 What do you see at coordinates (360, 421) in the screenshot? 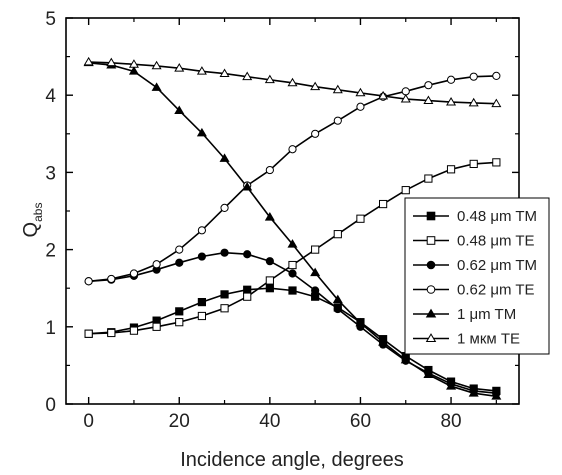
I see `x-tick-label-3: 60` at bounding box center [360, 421].